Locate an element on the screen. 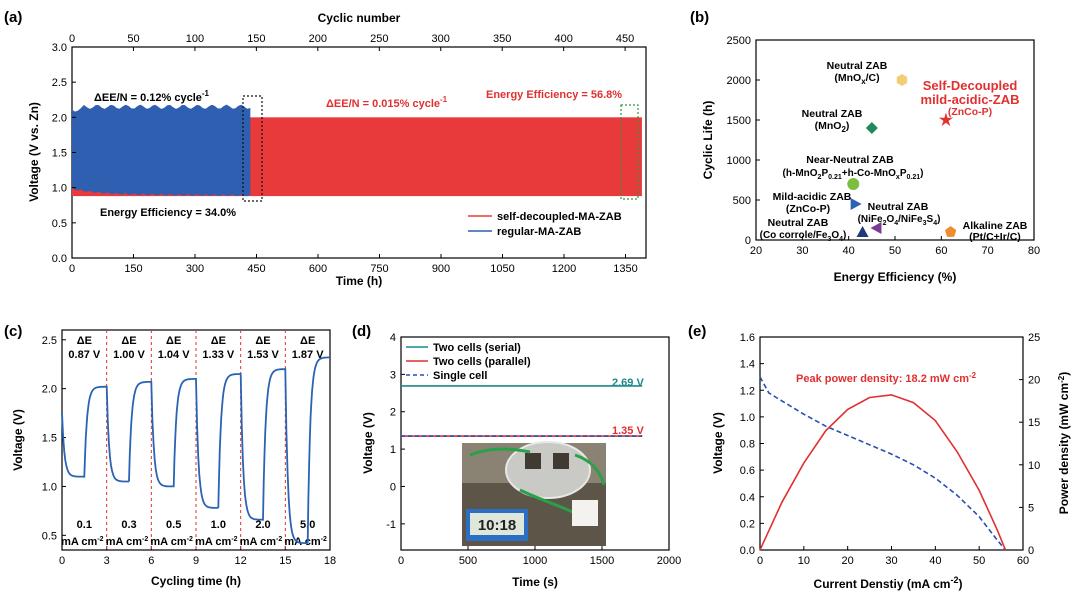 The height and width of the screenshot is (605, 1080). ee-self-label: Energy Efficiency = 56.8% is located at coordinates (554, 95).